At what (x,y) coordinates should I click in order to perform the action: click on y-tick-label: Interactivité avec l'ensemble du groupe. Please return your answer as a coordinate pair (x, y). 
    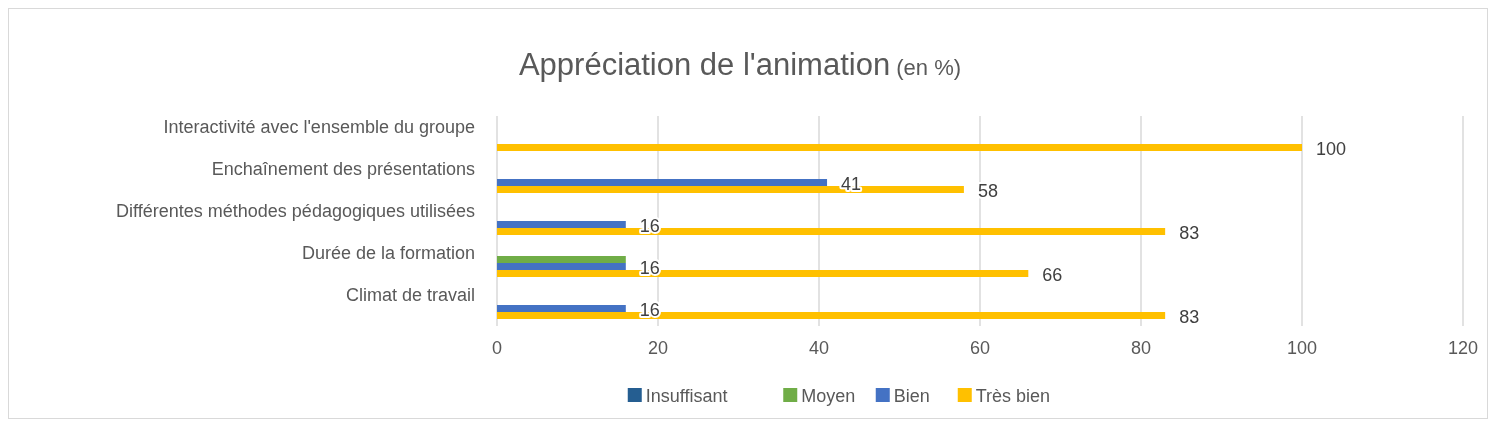
    Looking at the image, I should click on (319, 127).